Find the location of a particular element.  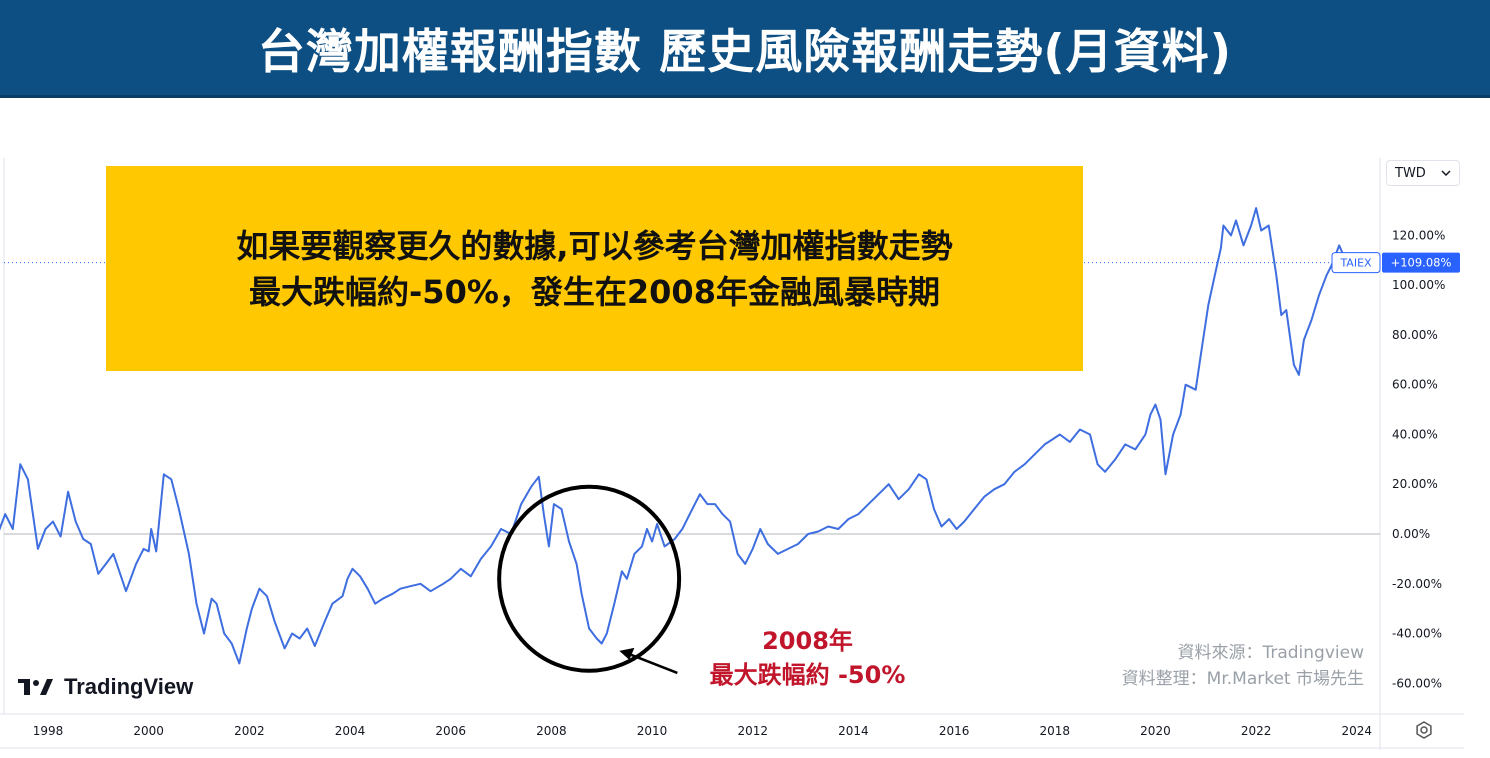

tradingview-logo: TradingView is located at coordinates (105, 687).